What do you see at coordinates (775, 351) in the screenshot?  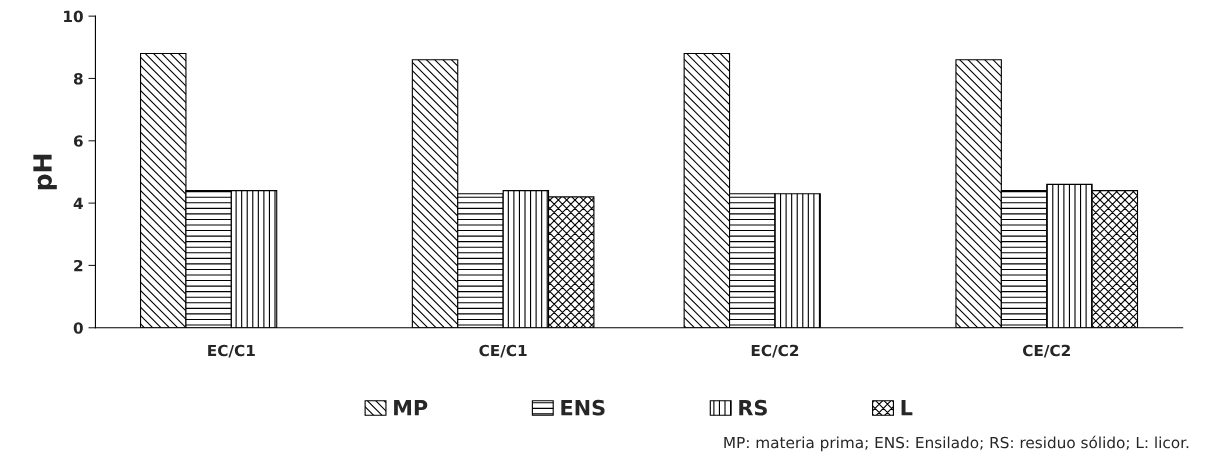 I see `x-tick-label: EC/C2` at bounding box center [775, 351].